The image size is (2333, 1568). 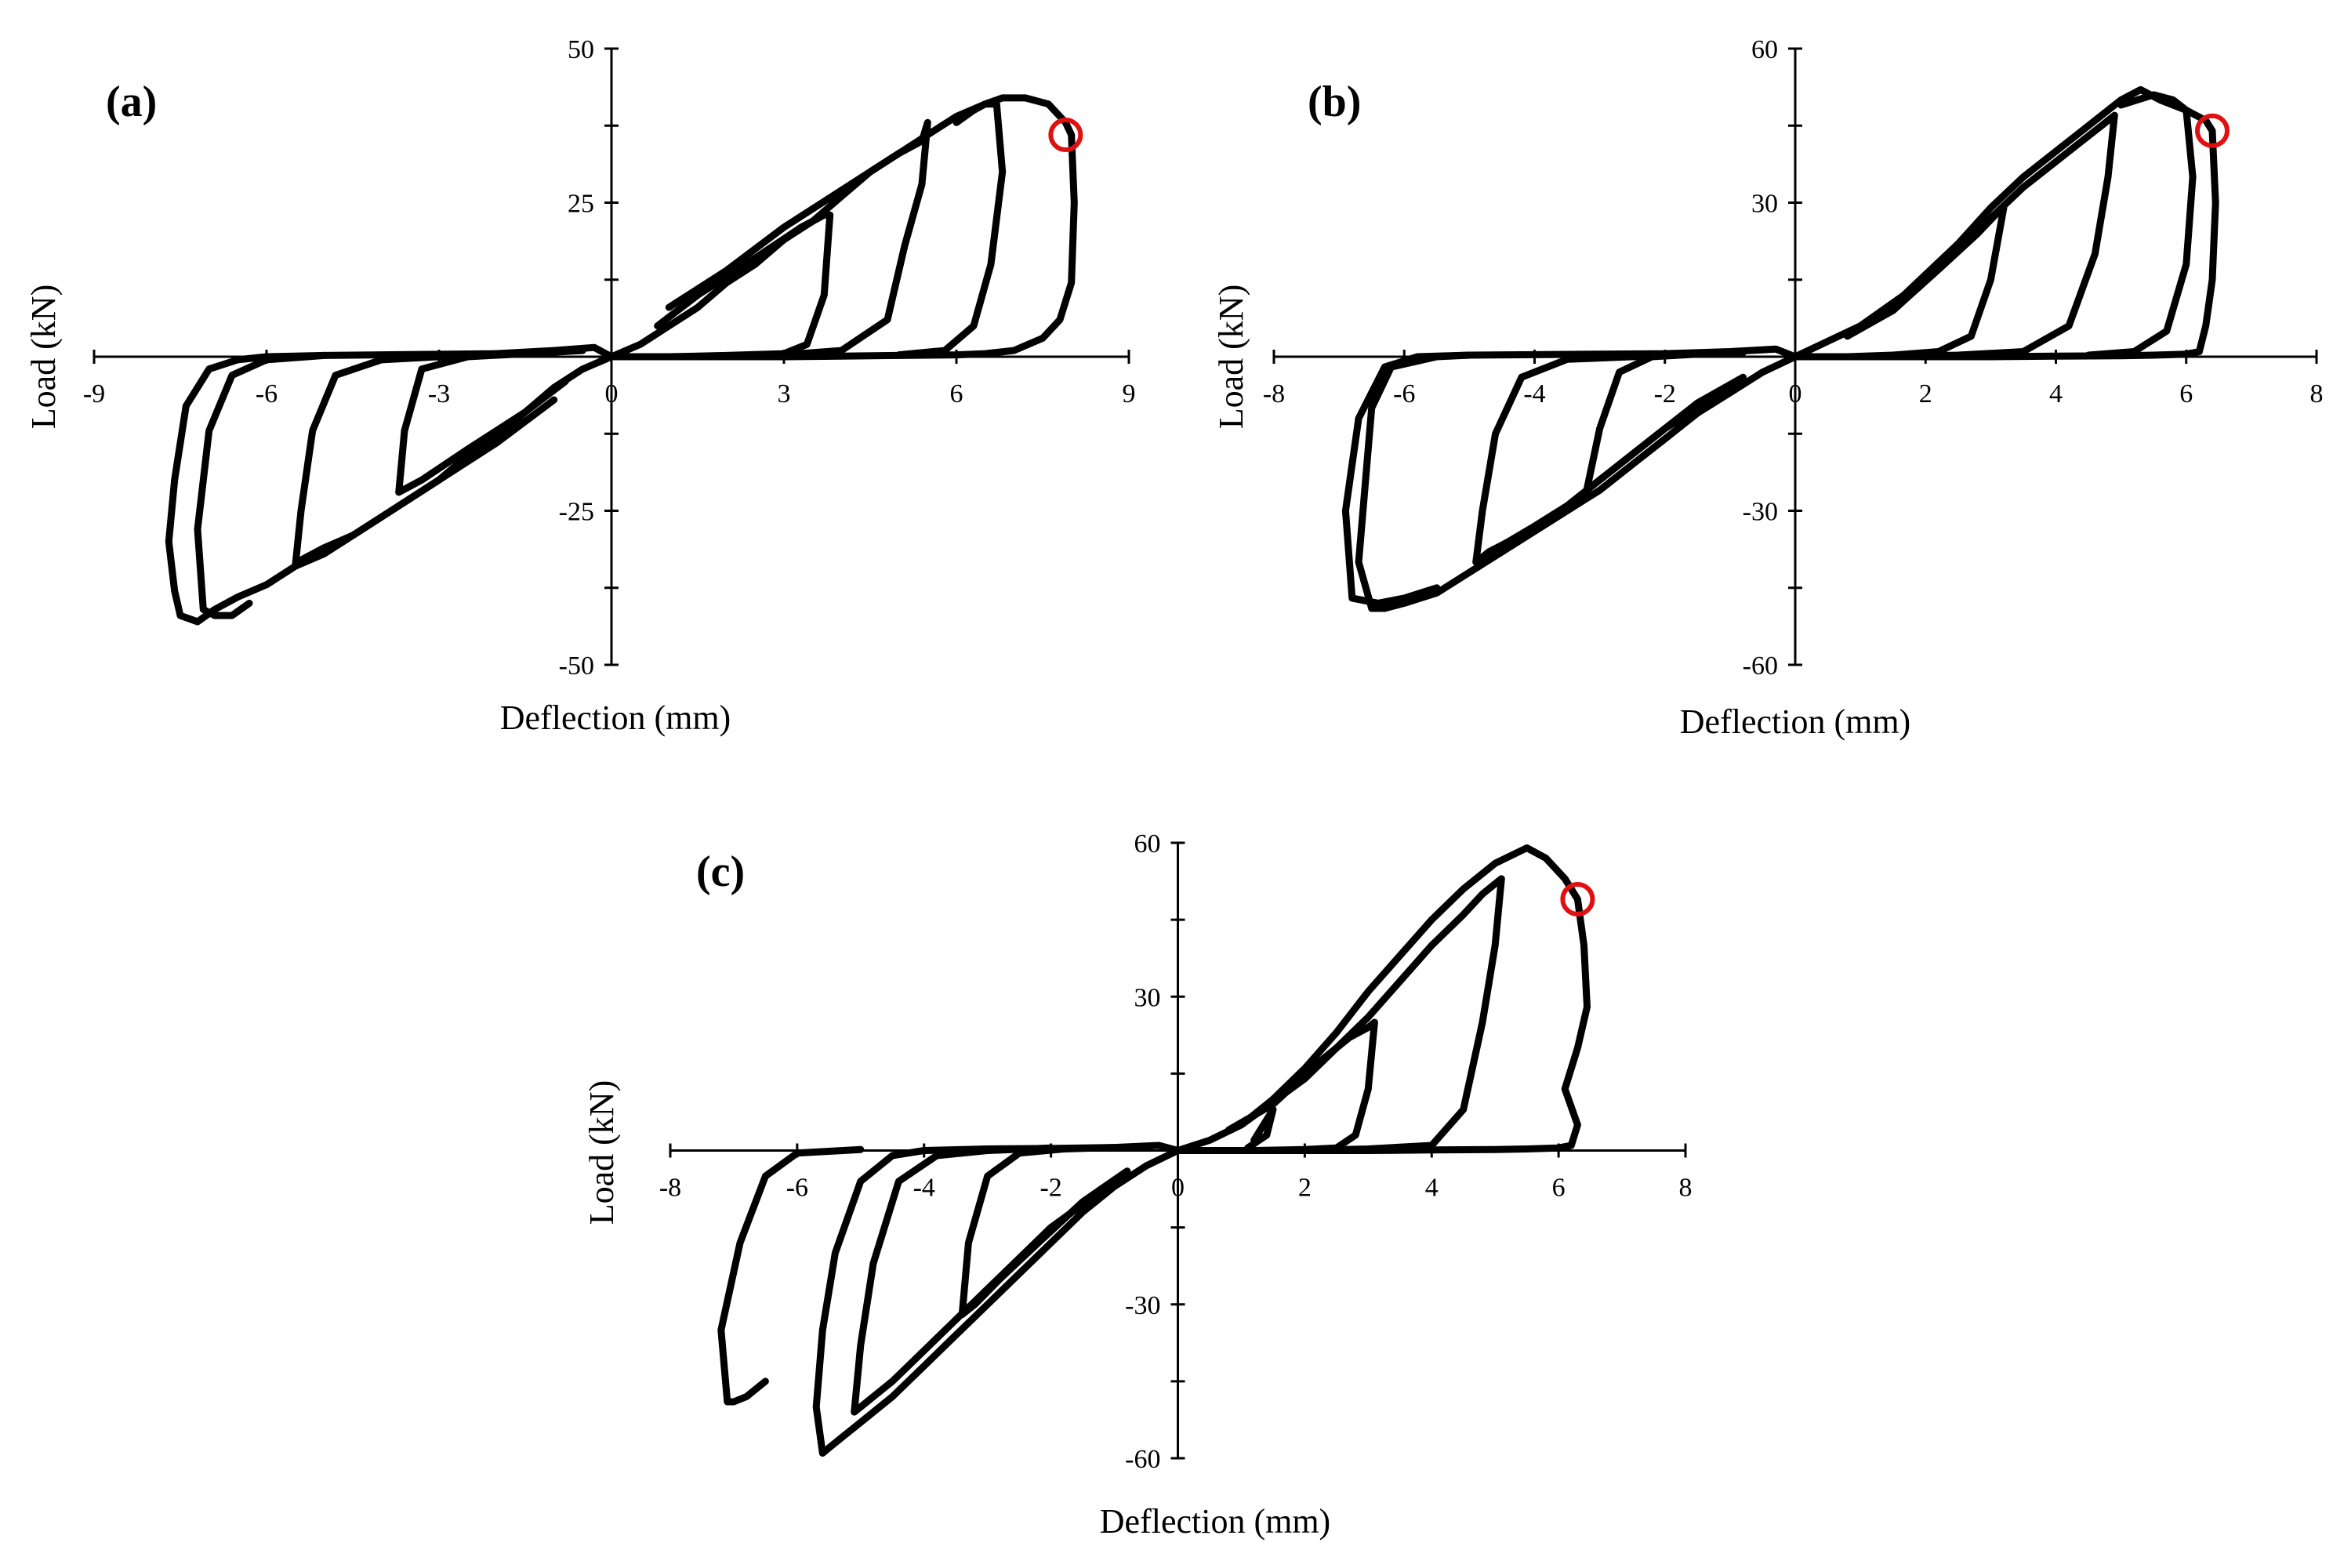 What do you see at coordinates (581, 204) in the screenshot?
I see `panel-a-y-tick-label: 25` at bounding box center [581, 204].